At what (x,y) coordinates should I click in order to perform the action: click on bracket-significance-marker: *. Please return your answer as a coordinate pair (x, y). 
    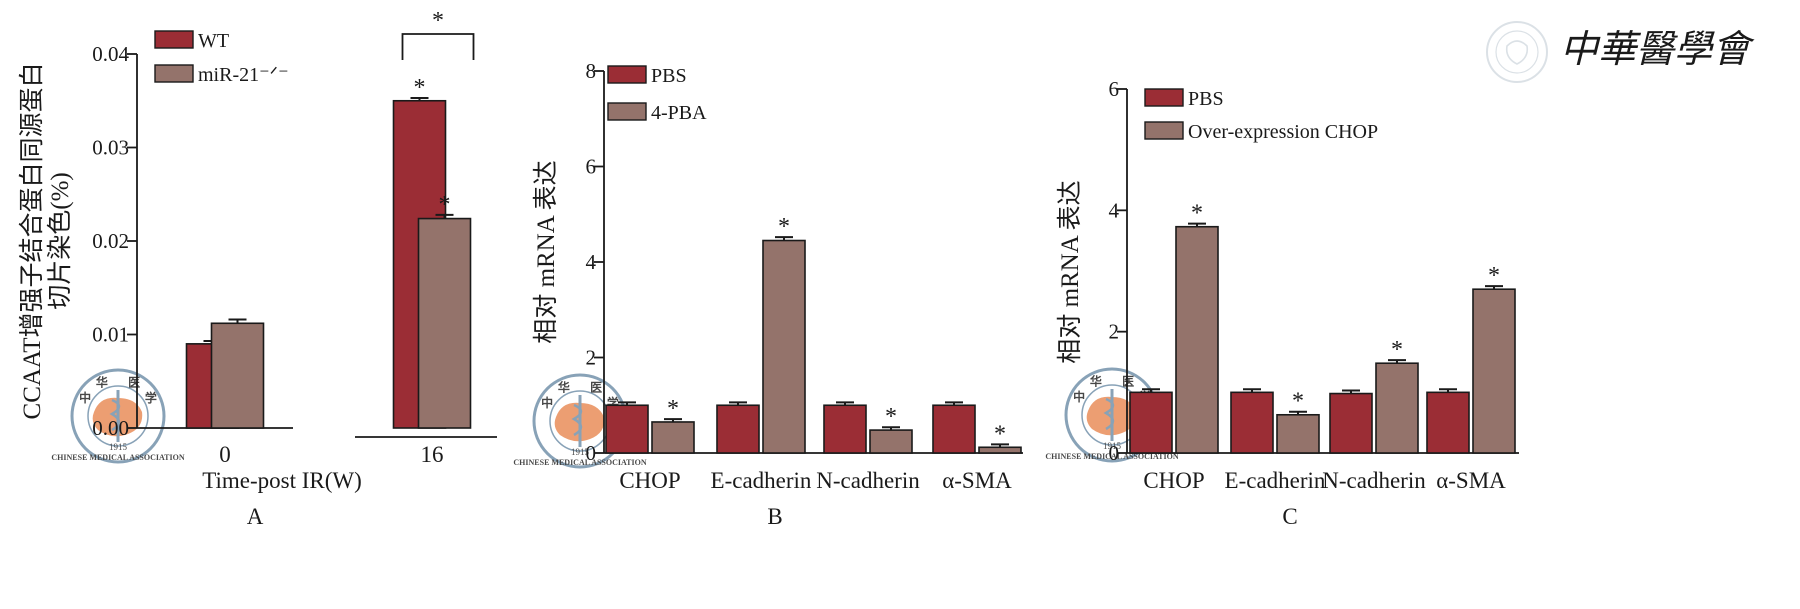
    Looking at the image, I should click on (438, 21).